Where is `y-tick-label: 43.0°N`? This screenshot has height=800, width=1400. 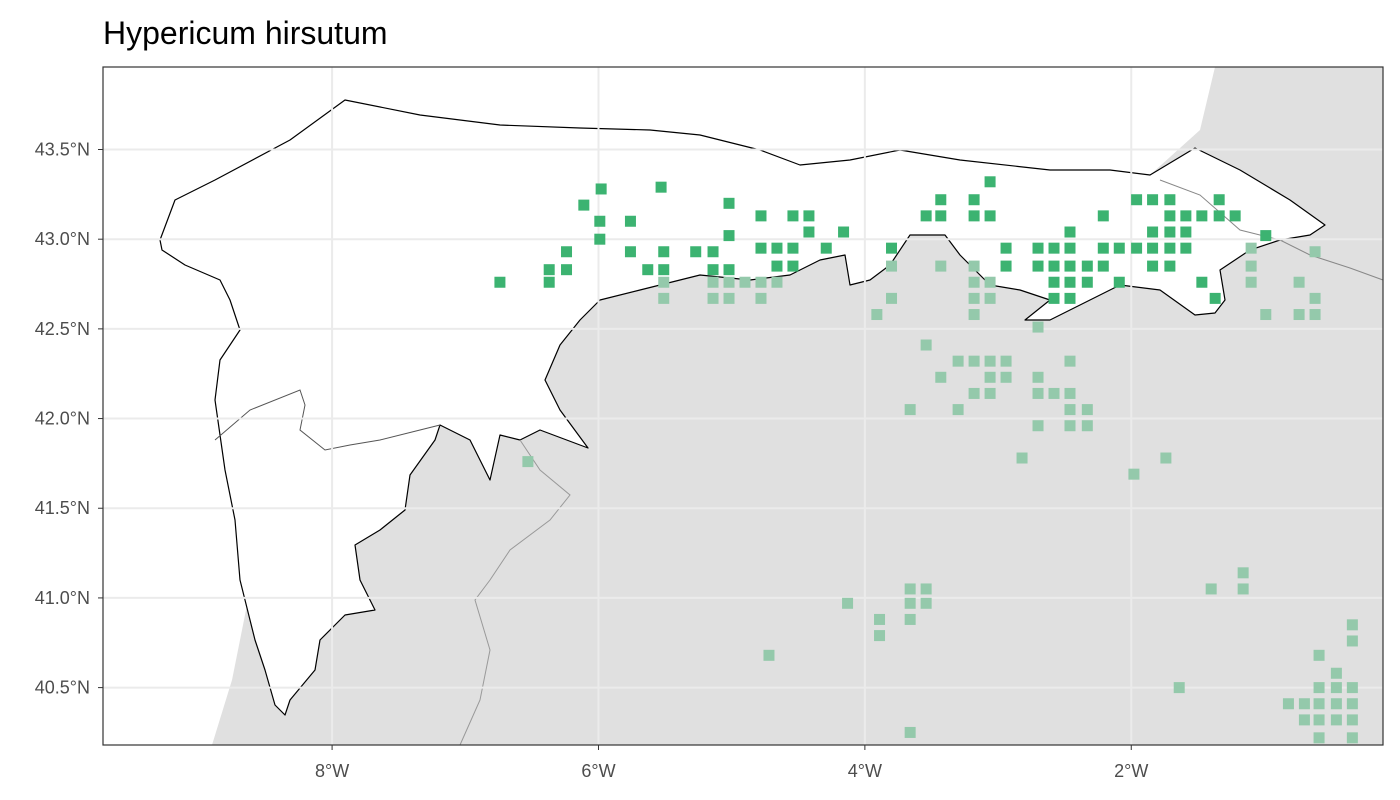 y-tick-label: 43.0°N is located at coordinates (62, 239).